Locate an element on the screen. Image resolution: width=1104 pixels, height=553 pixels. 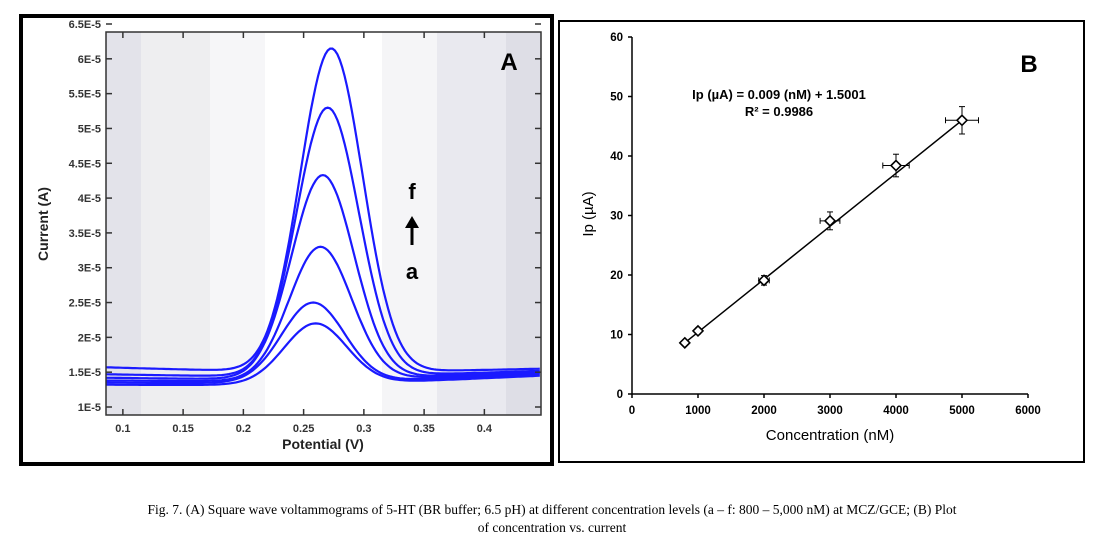
y-tick-label: 6E-5 is located at coordinates (89, 60).